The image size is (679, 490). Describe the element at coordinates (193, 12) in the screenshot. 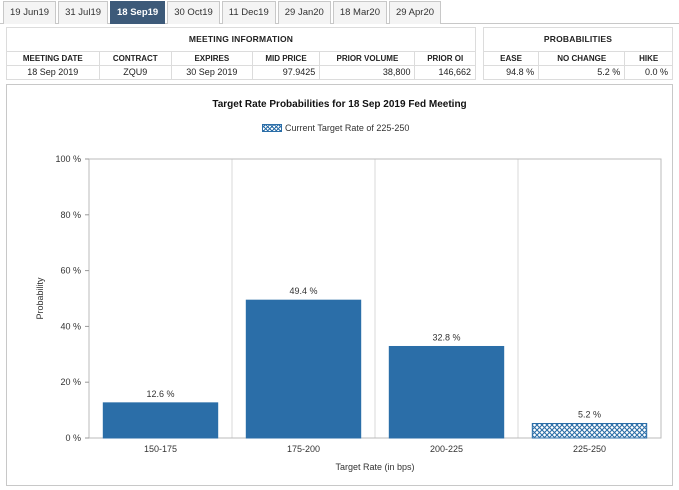

I see `tab-30-oct19: 30 Oct19` at that location.